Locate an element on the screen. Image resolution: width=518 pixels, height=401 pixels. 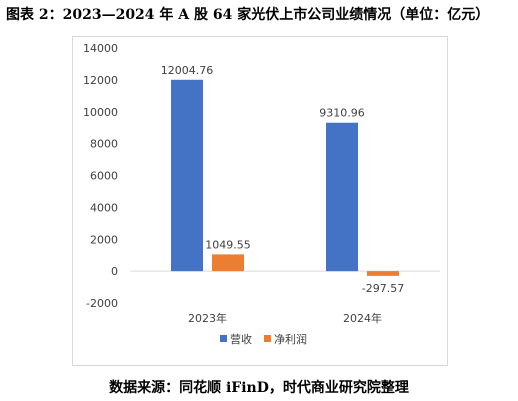
legend-label: 营收 is located at coordinates (241, 339).